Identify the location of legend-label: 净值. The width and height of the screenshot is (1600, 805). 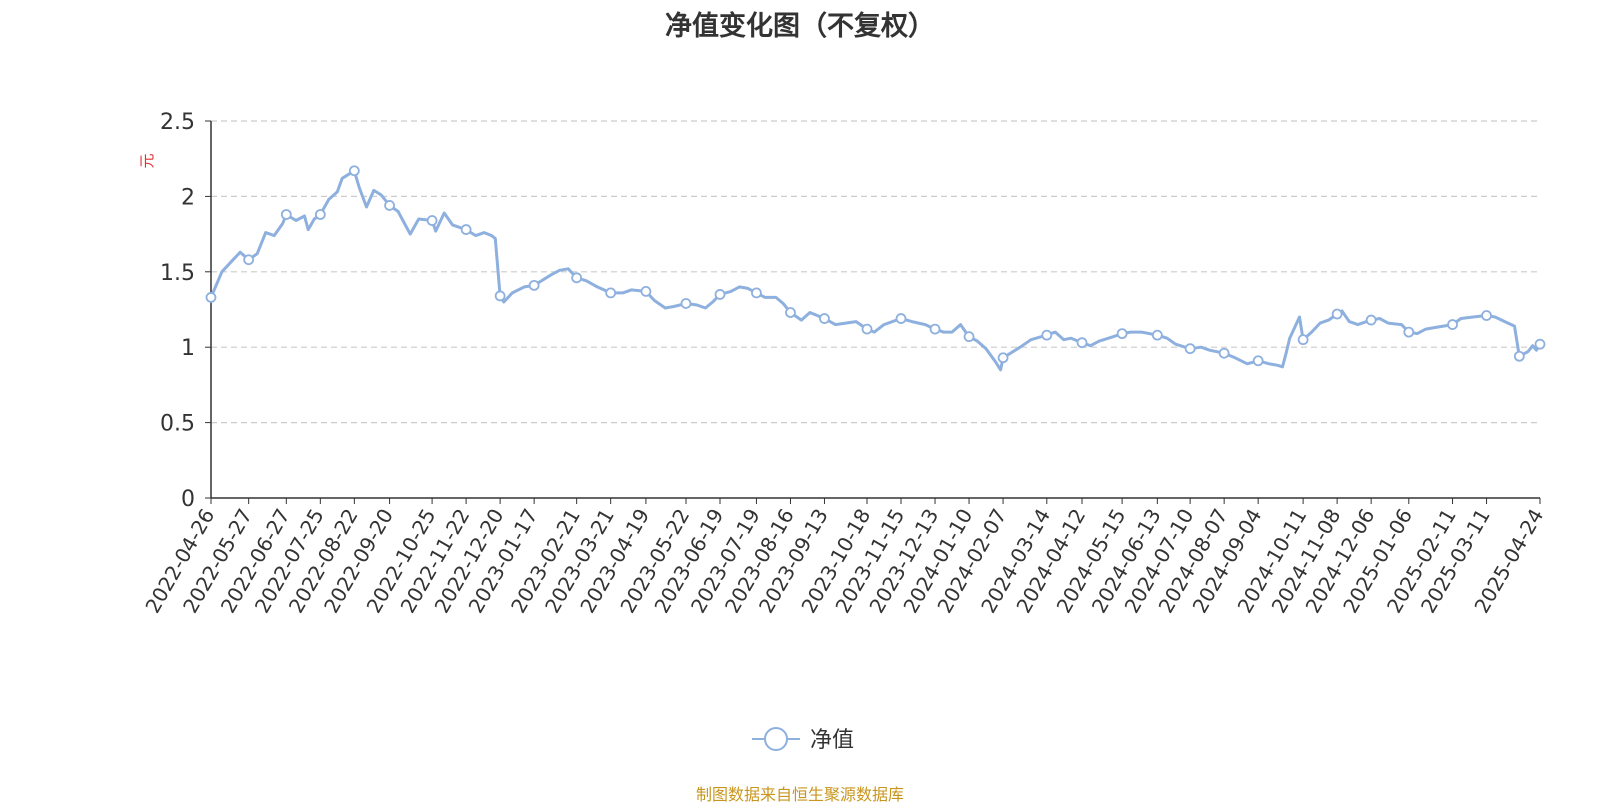
(832, 740).